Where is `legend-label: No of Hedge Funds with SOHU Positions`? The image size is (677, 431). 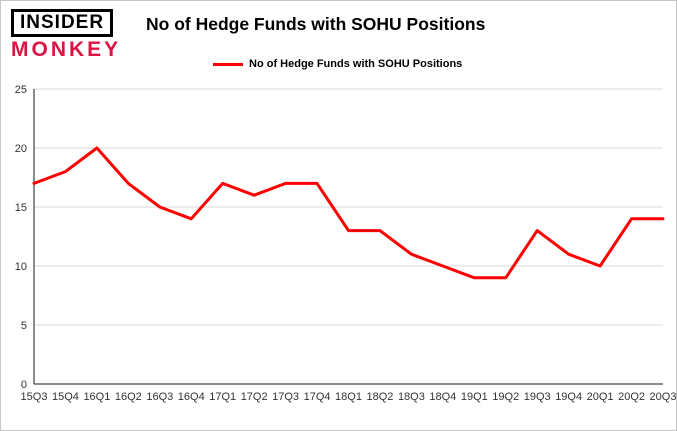
legend-label: No of Hedge Funds with SOHU Positions is located at coordinates (356, 64).